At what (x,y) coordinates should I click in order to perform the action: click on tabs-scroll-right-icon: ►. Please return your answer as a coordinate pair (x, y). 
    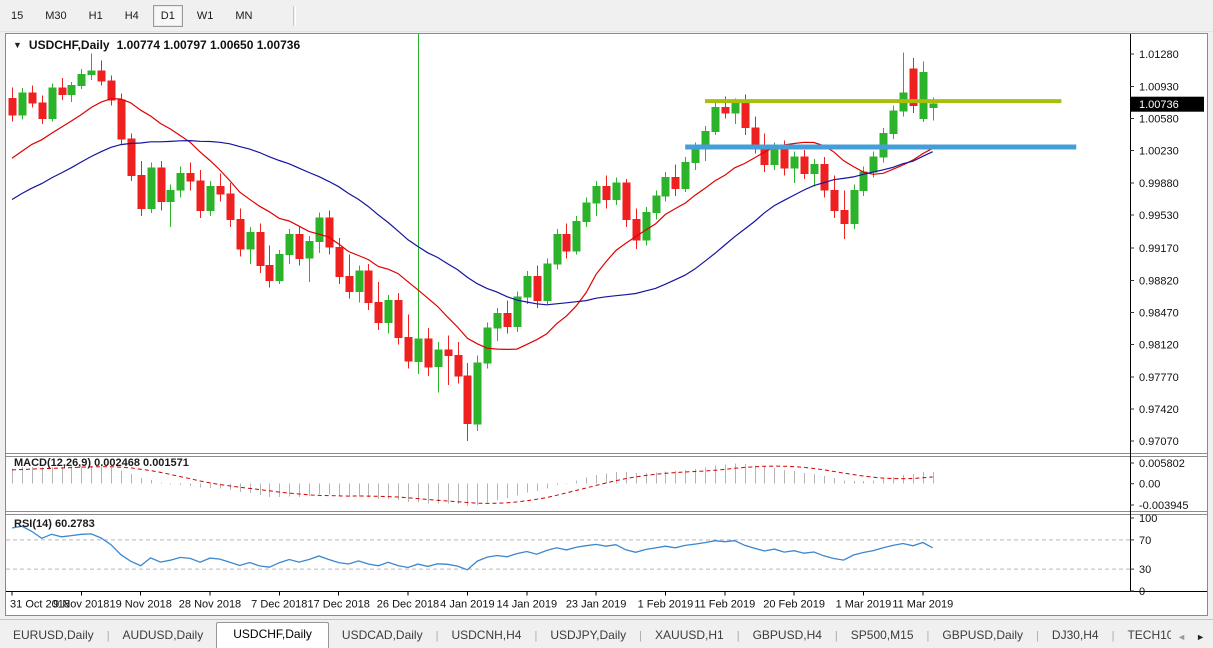
    Looking at the image, I should click on (1200, 637).